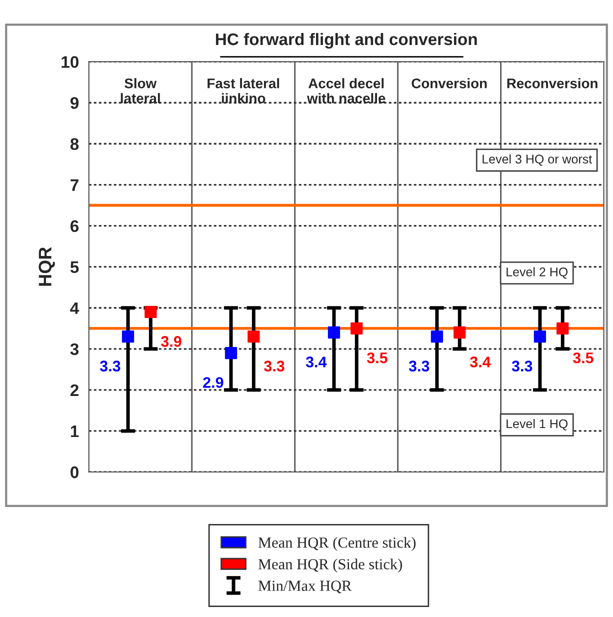  I want to click on data-label: 2.9, so click(213, 382).